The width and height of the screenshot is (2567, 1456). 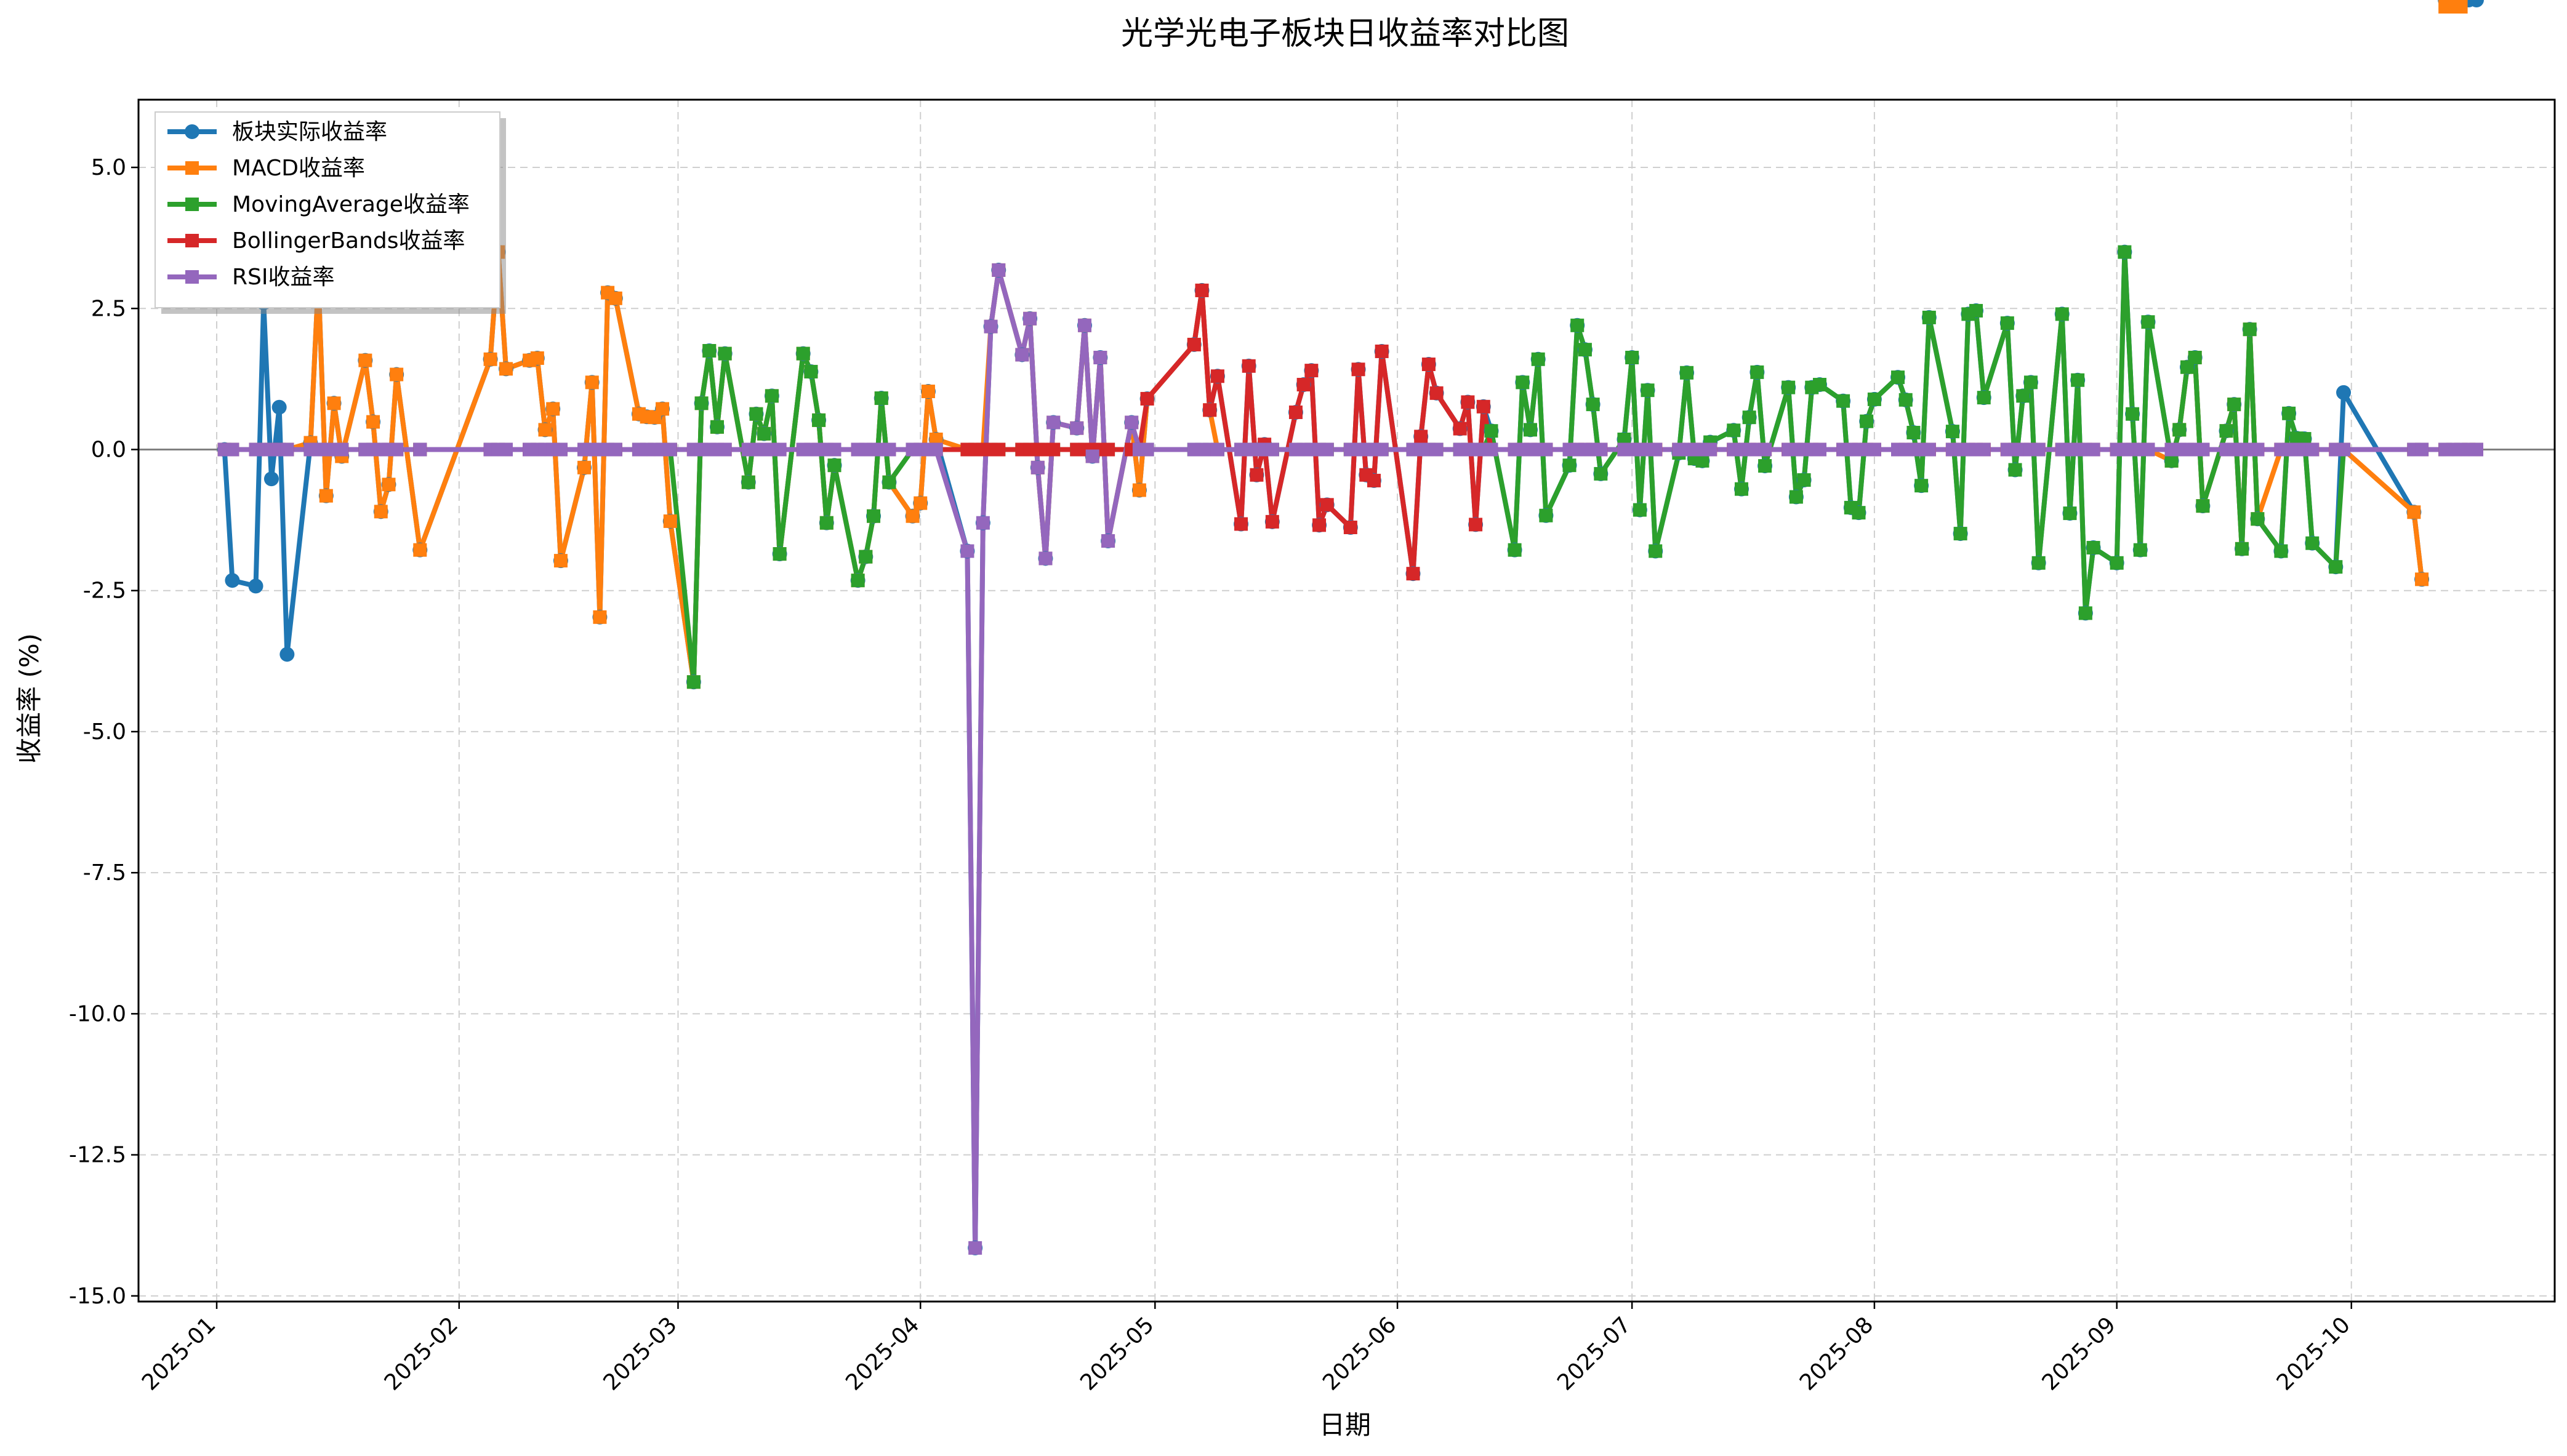 I want to click on y-tick-label: -15.0, so click(x=97, y=1296).